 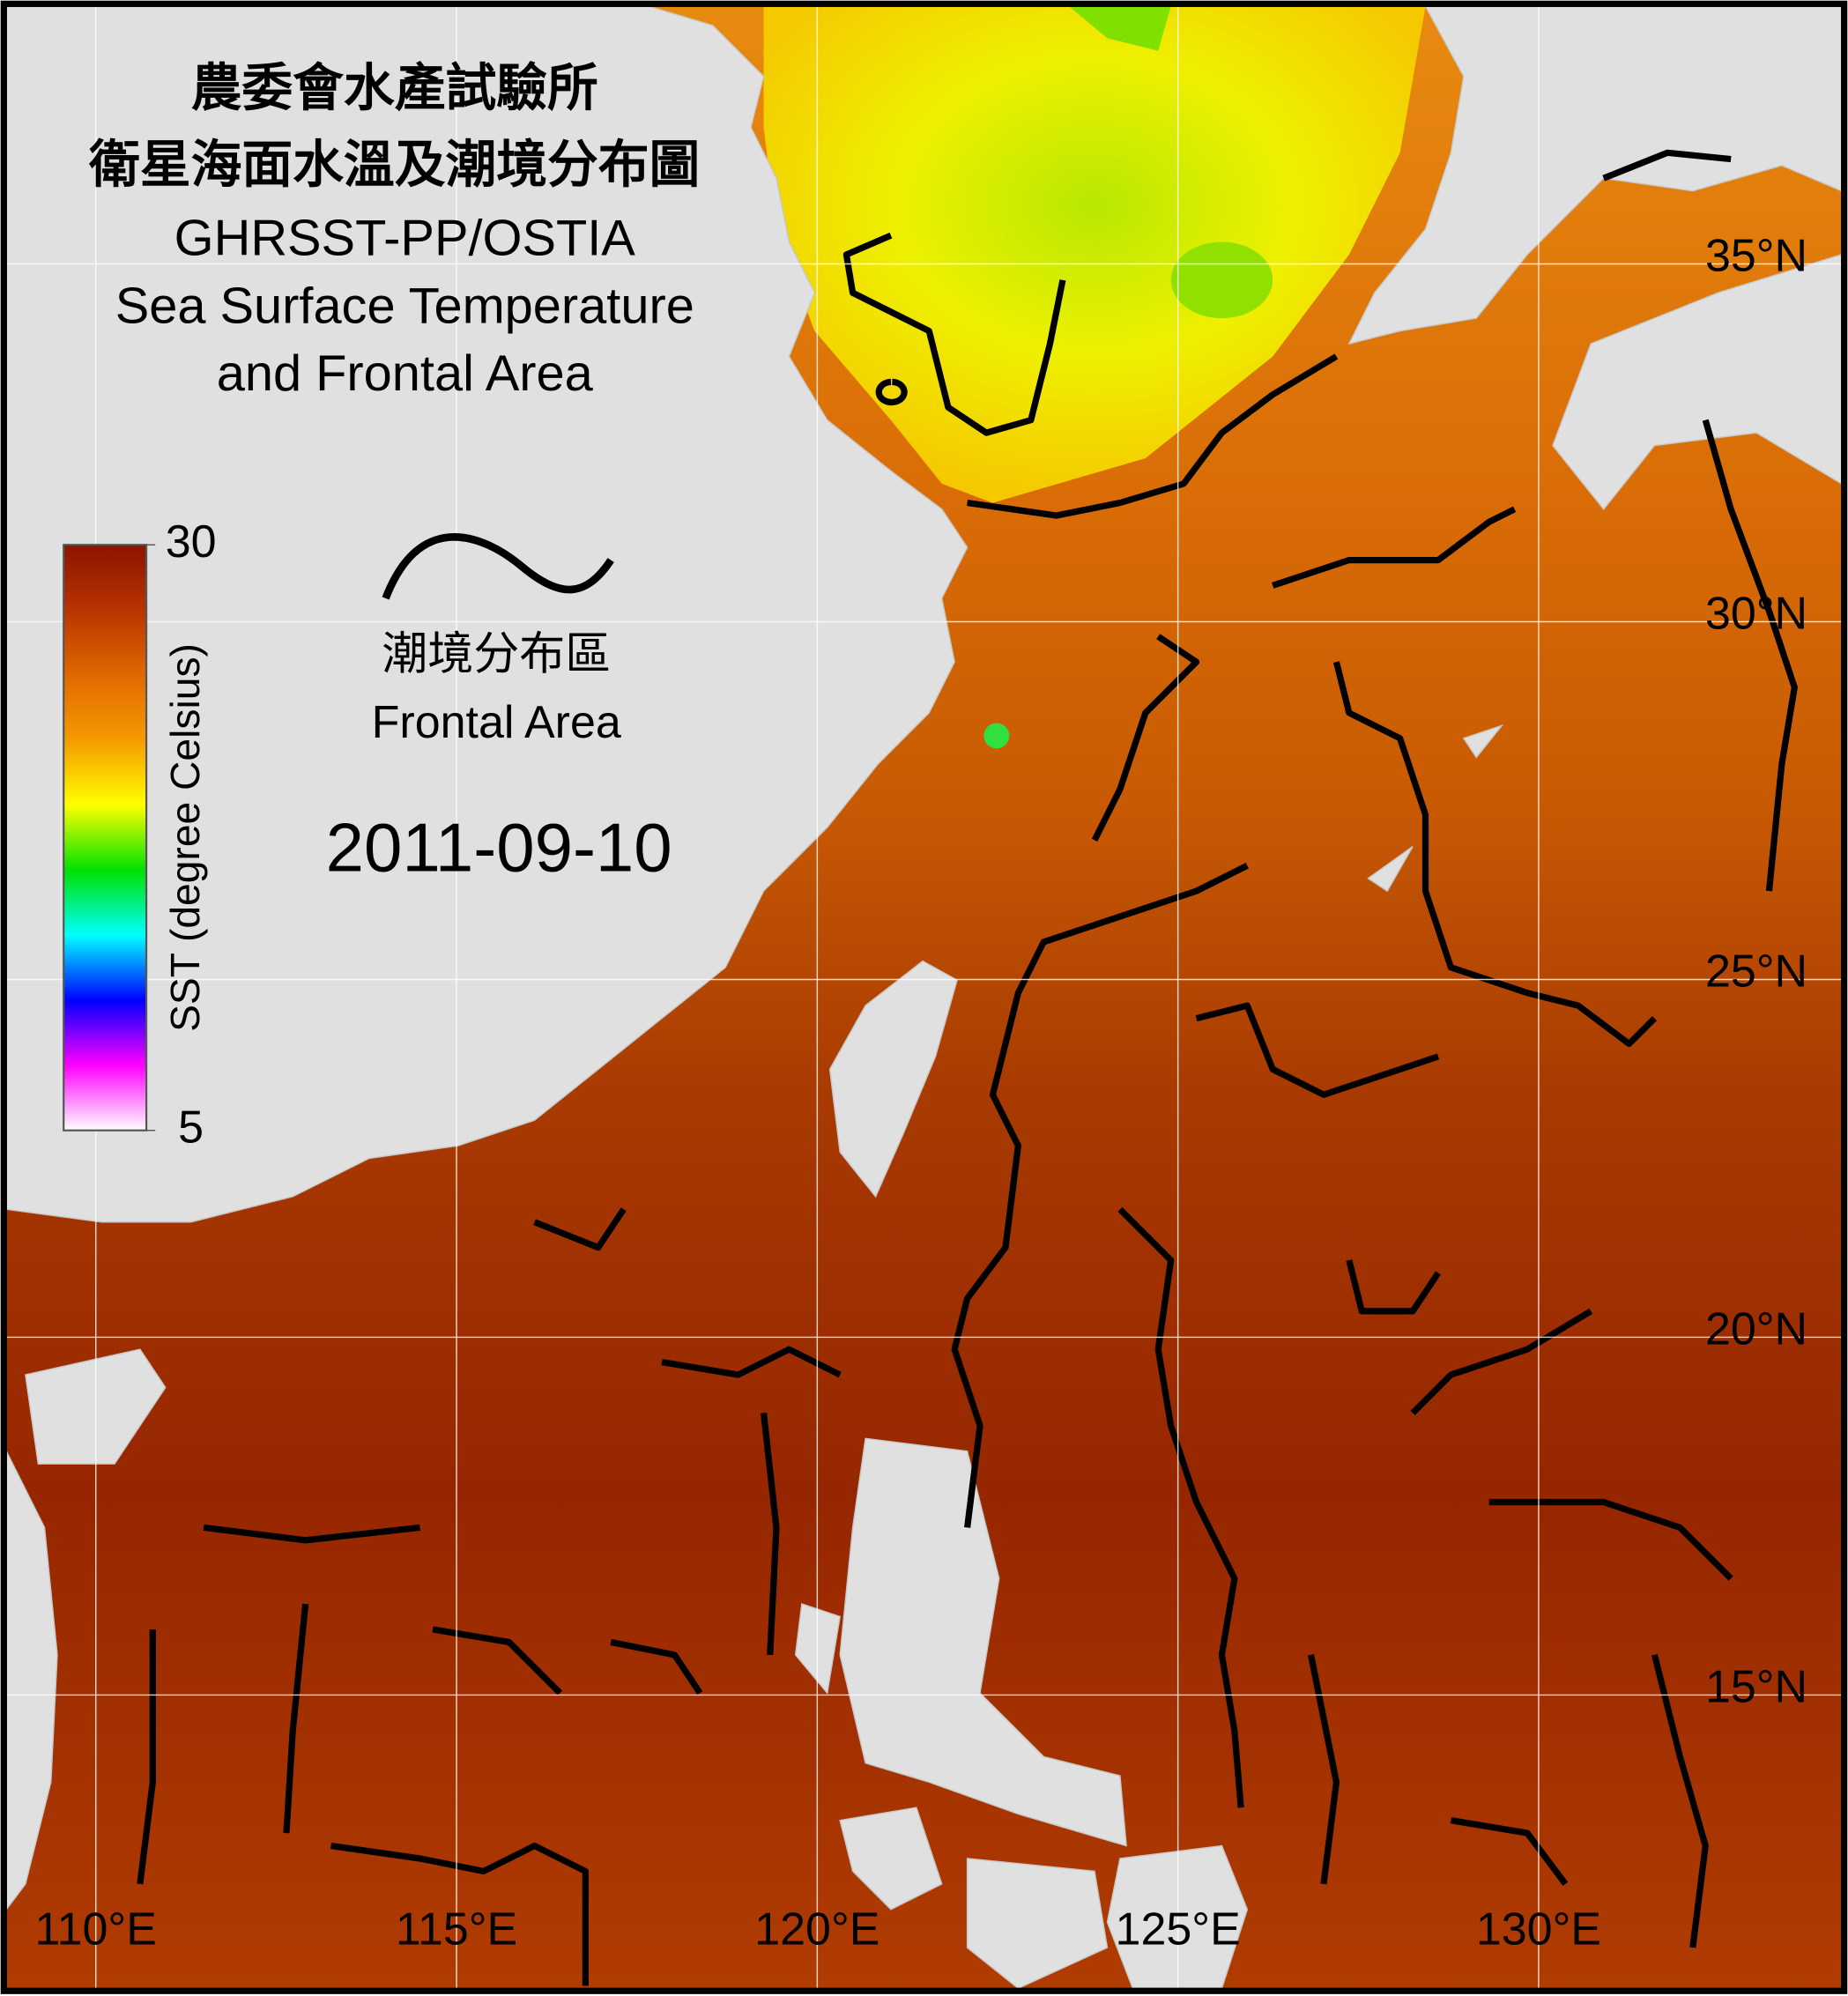 I want to click on japan, so click(x=1697, y=381).